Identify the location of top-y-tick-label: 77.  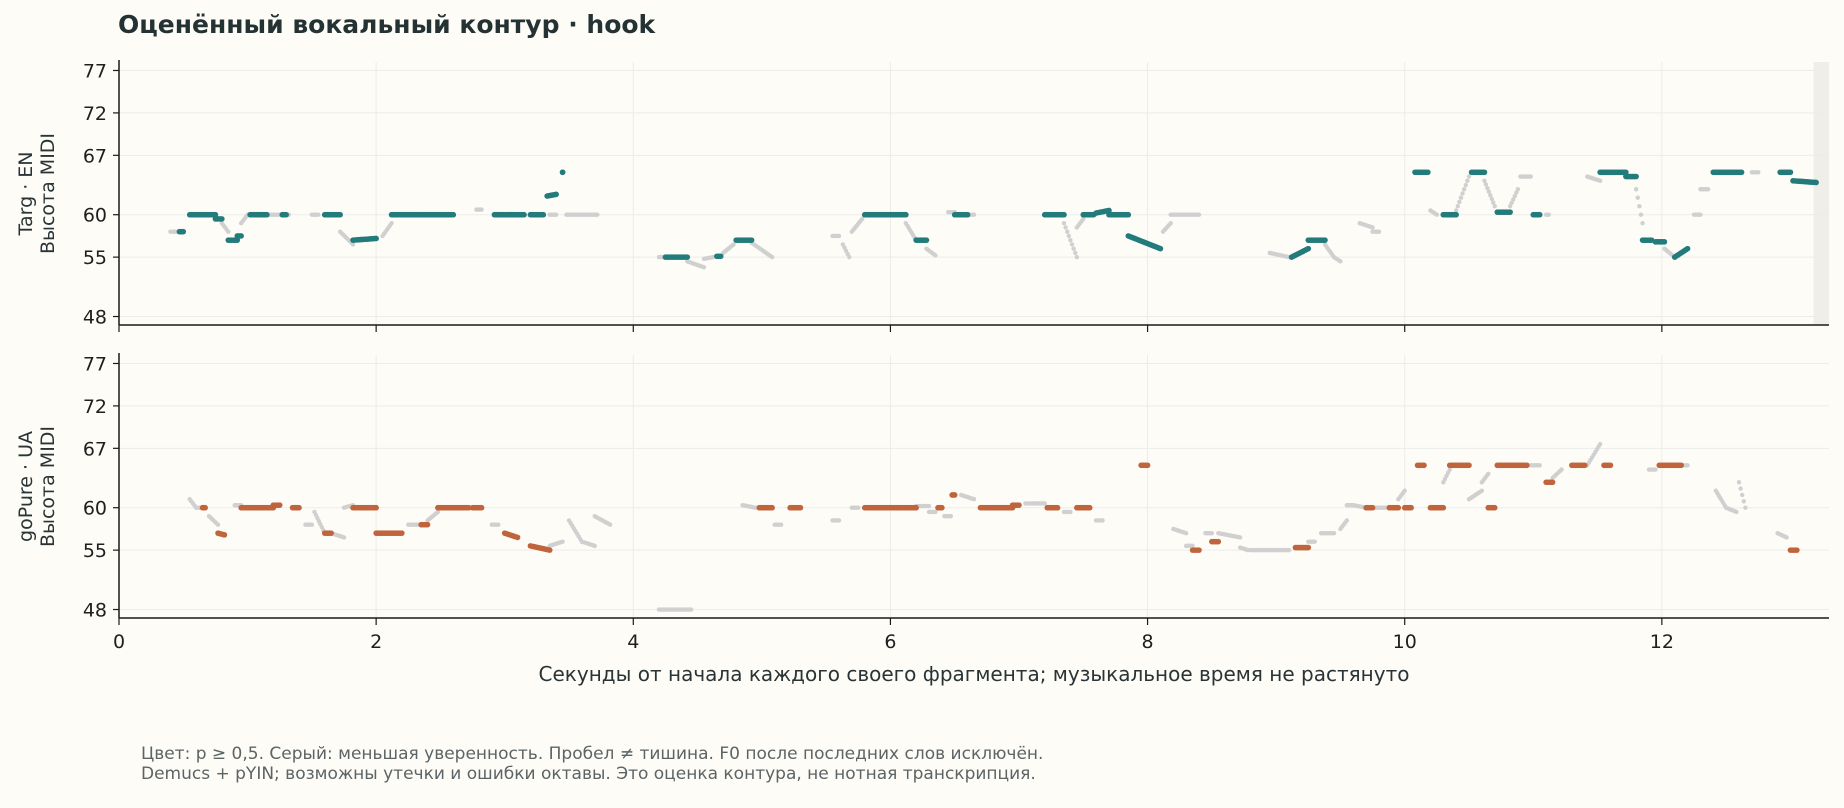
(95, 71).